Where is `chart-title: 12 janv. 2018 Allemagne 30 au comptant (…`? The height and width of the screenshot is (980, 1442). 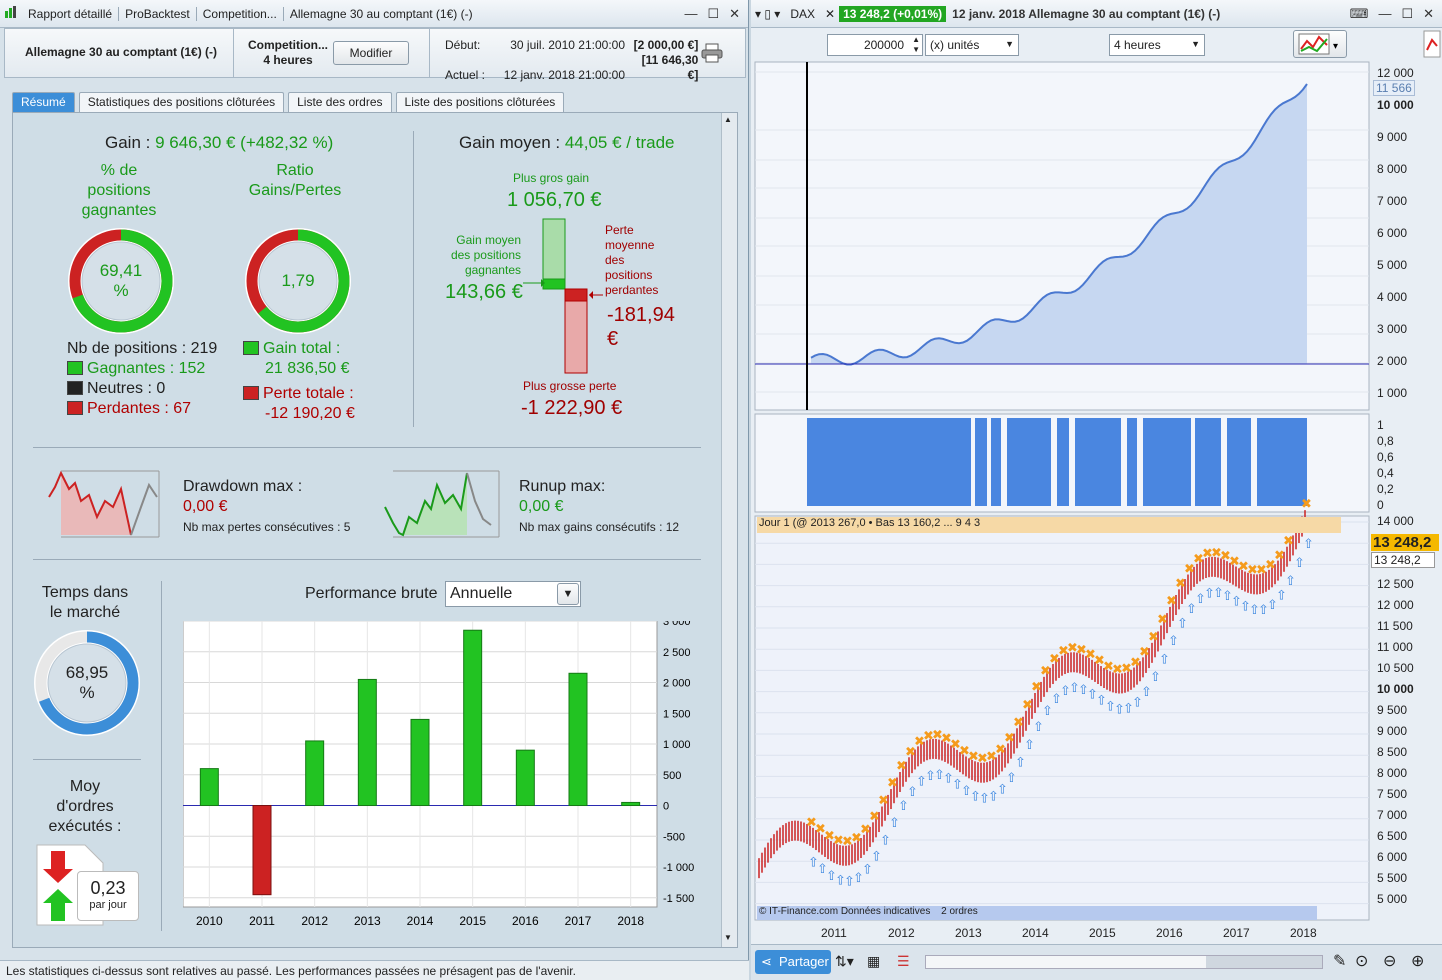 chart-title: 12 janv. 2018 Allemagne 30 au comptant (… is located at coordinates (1086, 13).